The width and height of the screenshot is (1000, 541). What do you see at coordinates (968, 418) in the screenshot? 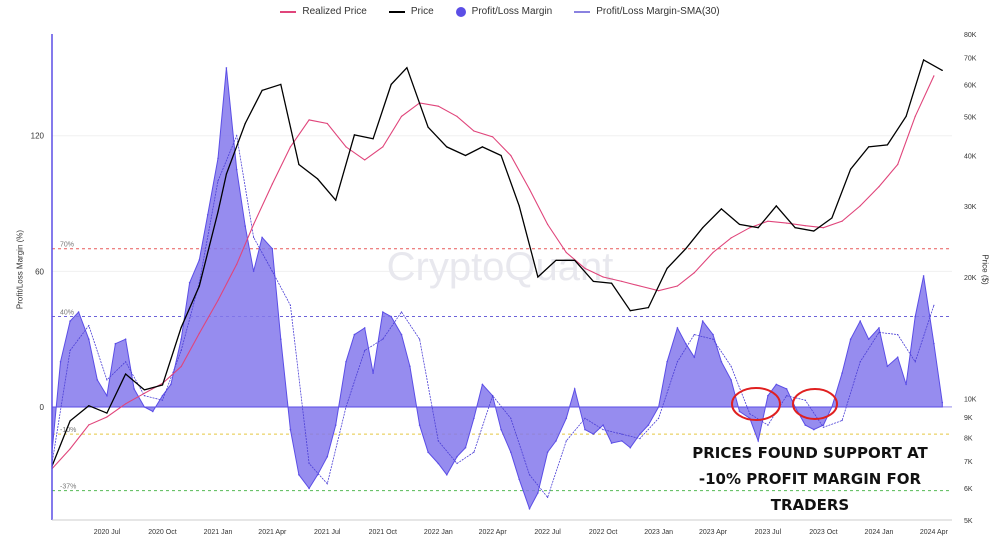
I see `right-tick-label-9K: 9K` at bounding box center [968, 418].